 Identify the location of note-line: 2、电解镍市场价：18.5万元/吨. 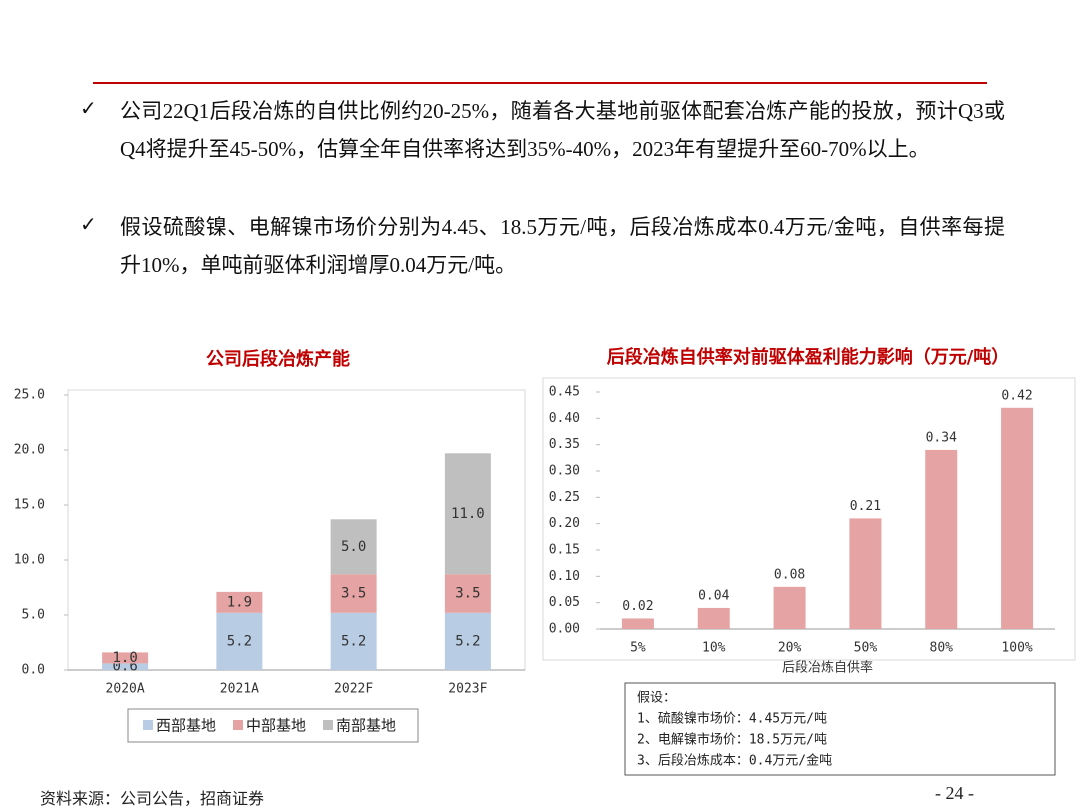
(732, 740).